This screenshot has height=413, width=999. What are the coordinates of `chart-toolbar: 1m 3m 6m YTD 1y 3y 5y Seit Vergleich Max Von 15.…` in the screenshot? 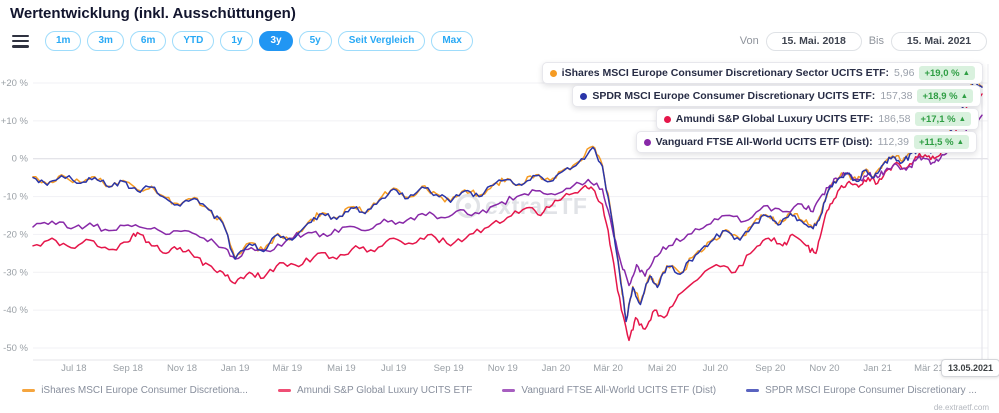 It's located at (499, 41).